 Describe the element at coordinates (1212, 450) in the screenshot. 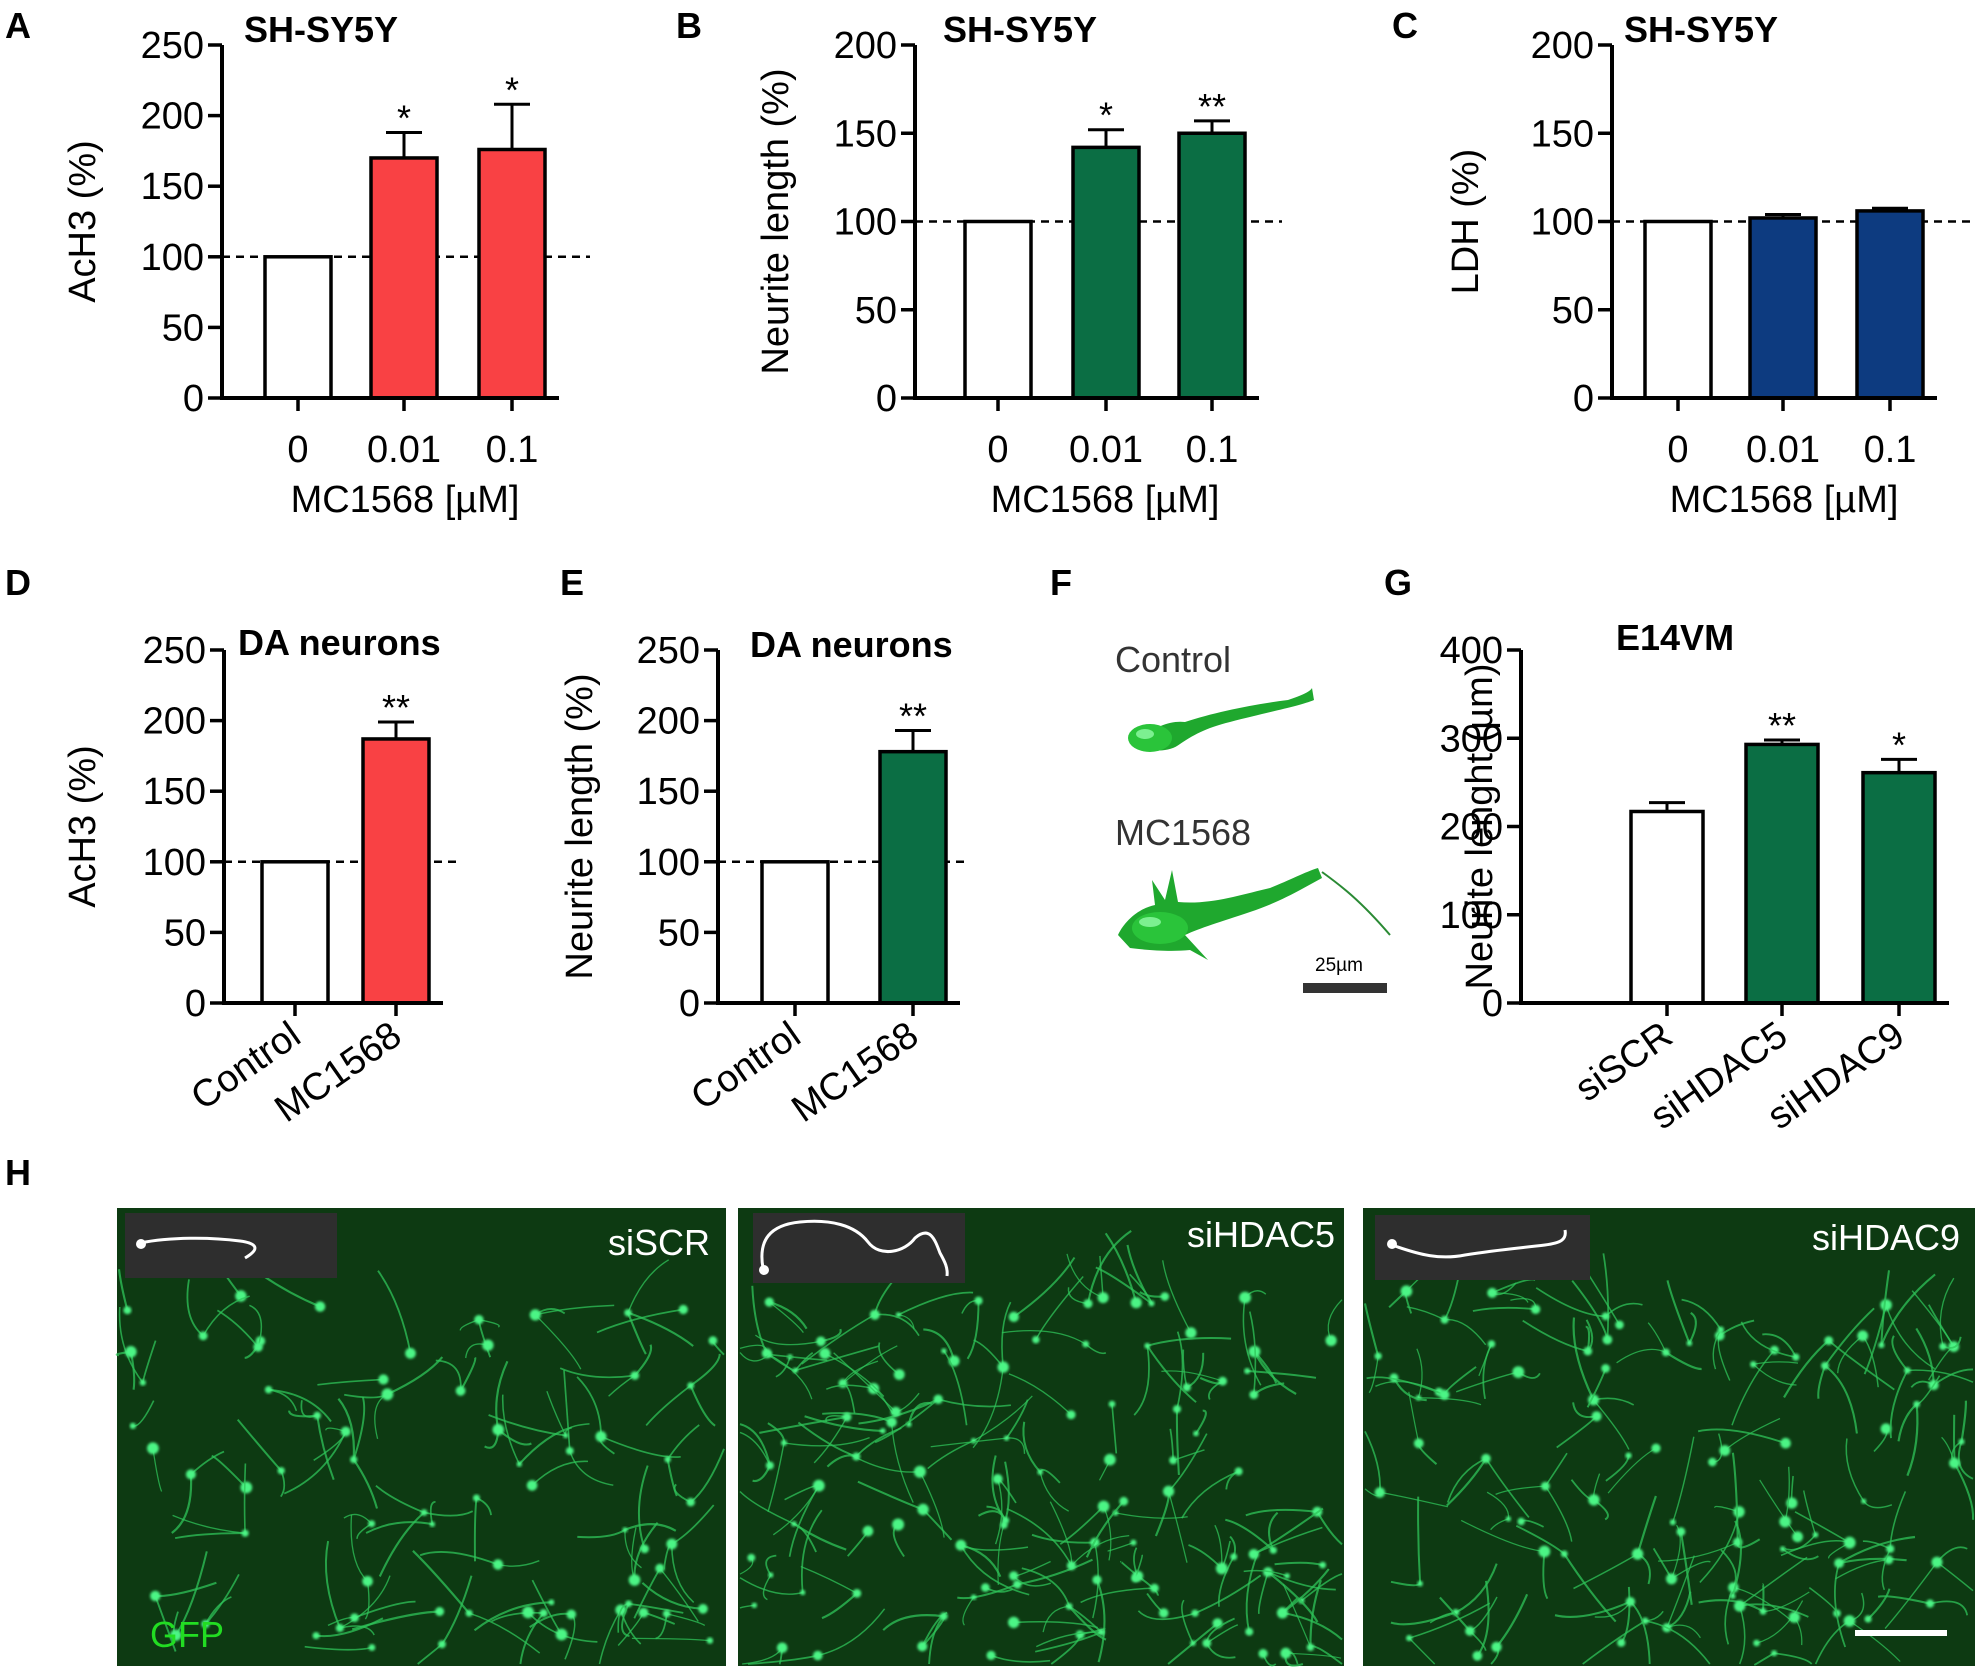

I see `x-category-label: 0.1` at that location.